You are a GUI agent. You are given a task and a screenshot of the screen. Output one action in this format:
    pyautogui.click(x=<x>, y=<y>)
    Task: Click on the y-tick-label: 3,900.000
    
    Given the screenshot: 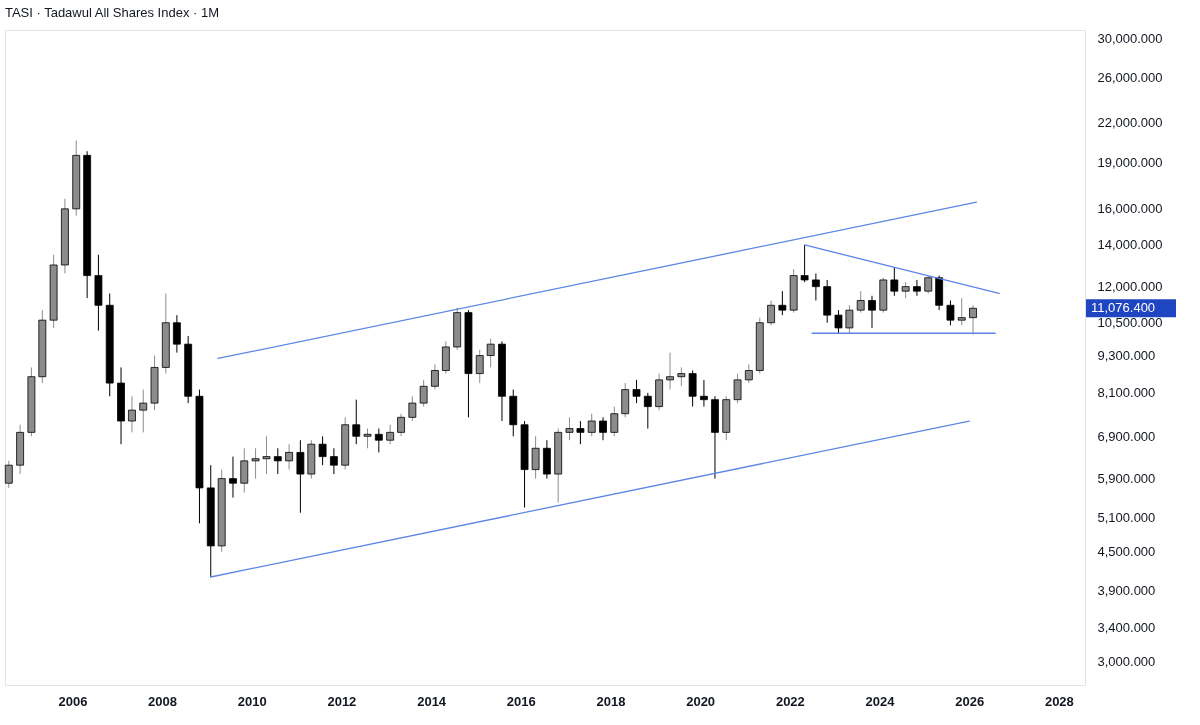 What is the action you would take?
    pyautogui.click(x=1126, y=591)
    